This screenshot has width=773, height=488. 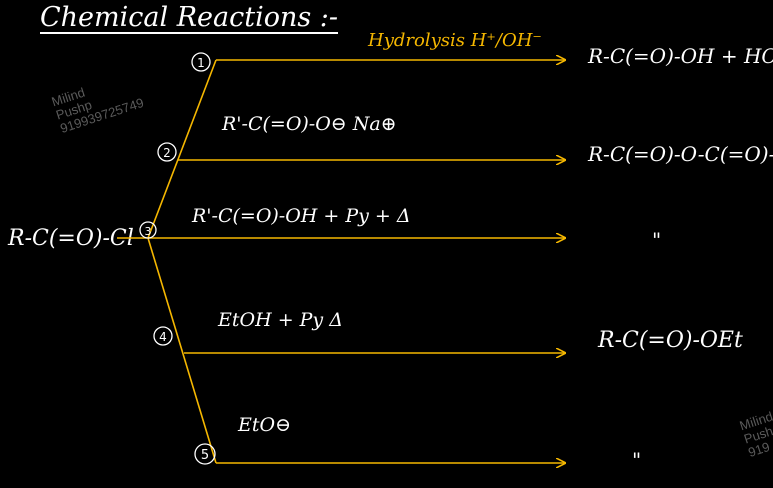 I want to click on route-number-3: 3, so click(x=148, y=230).